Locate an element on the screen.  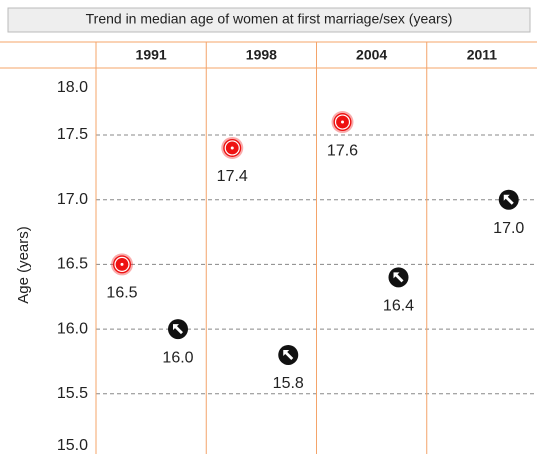
y-tick-label: 18.0 is located at coordinates (72, 87).